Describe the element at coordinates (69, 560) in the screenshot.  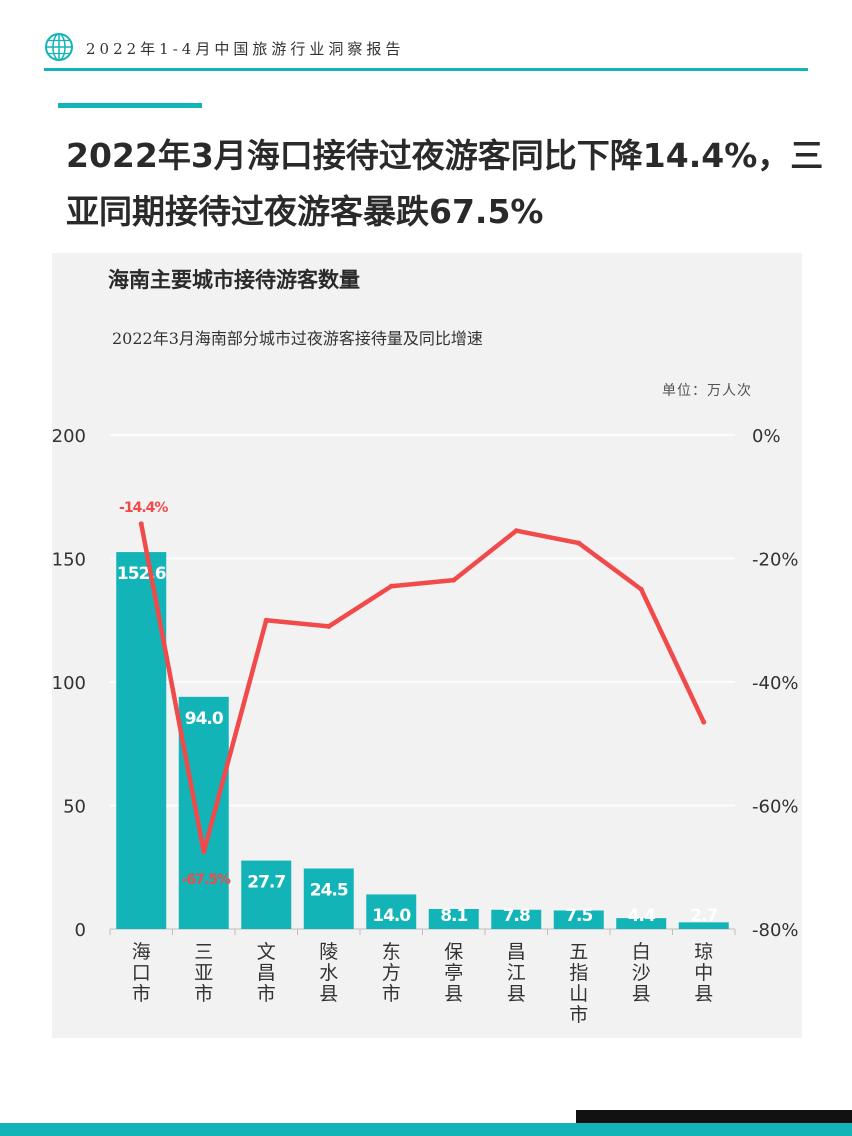
I see `y-left-tick-label: 150` at that location.